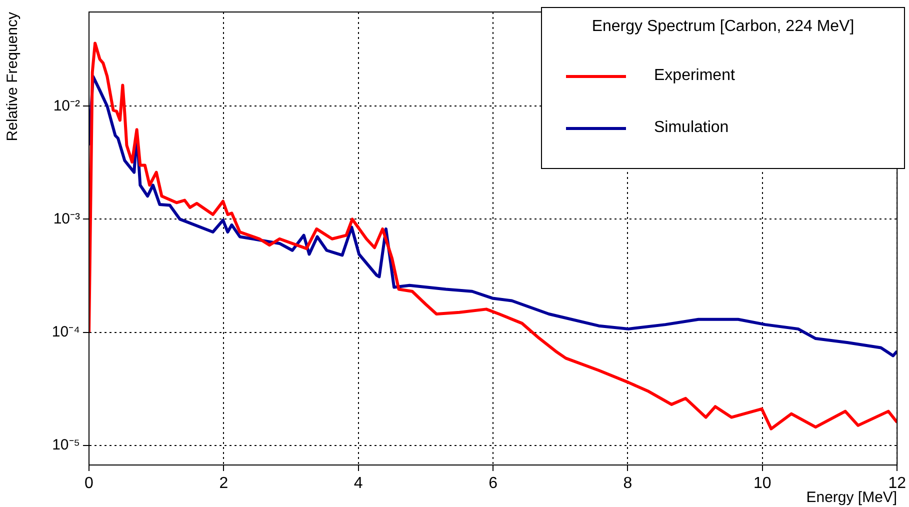 This screenshot has height=507, width=909. Describe the element at coordinates (66, 219) in the screenshot. I see `y-tick-label: 10⁻³` at that location.